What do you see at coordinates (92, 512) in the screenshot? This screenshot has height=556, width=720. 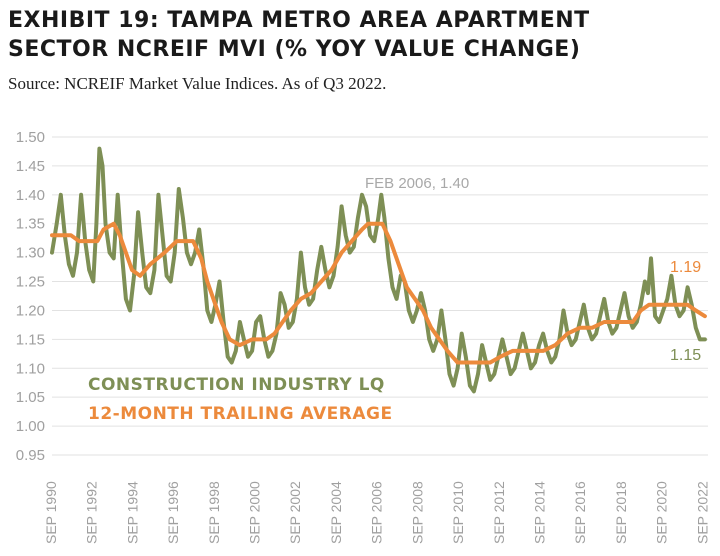 I see `x-tick-label: SEP 1992` at bounding box center [92, 512].